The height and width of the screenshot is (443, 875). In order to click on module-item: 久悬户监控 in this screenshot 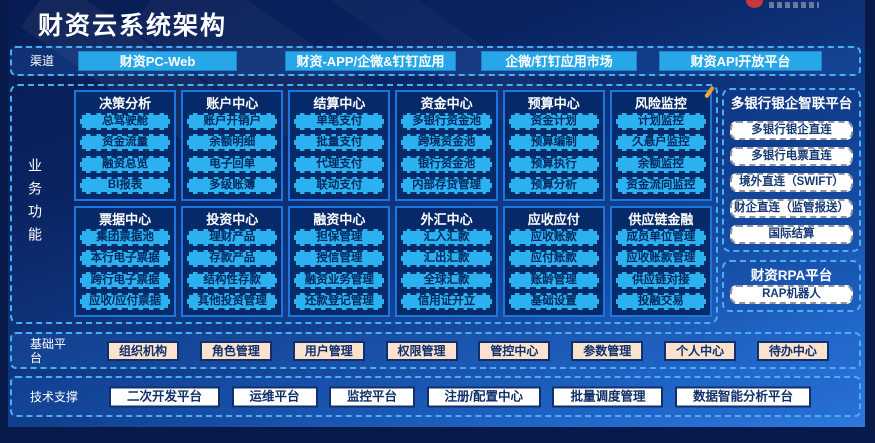, I will do `click(660, 143)`.